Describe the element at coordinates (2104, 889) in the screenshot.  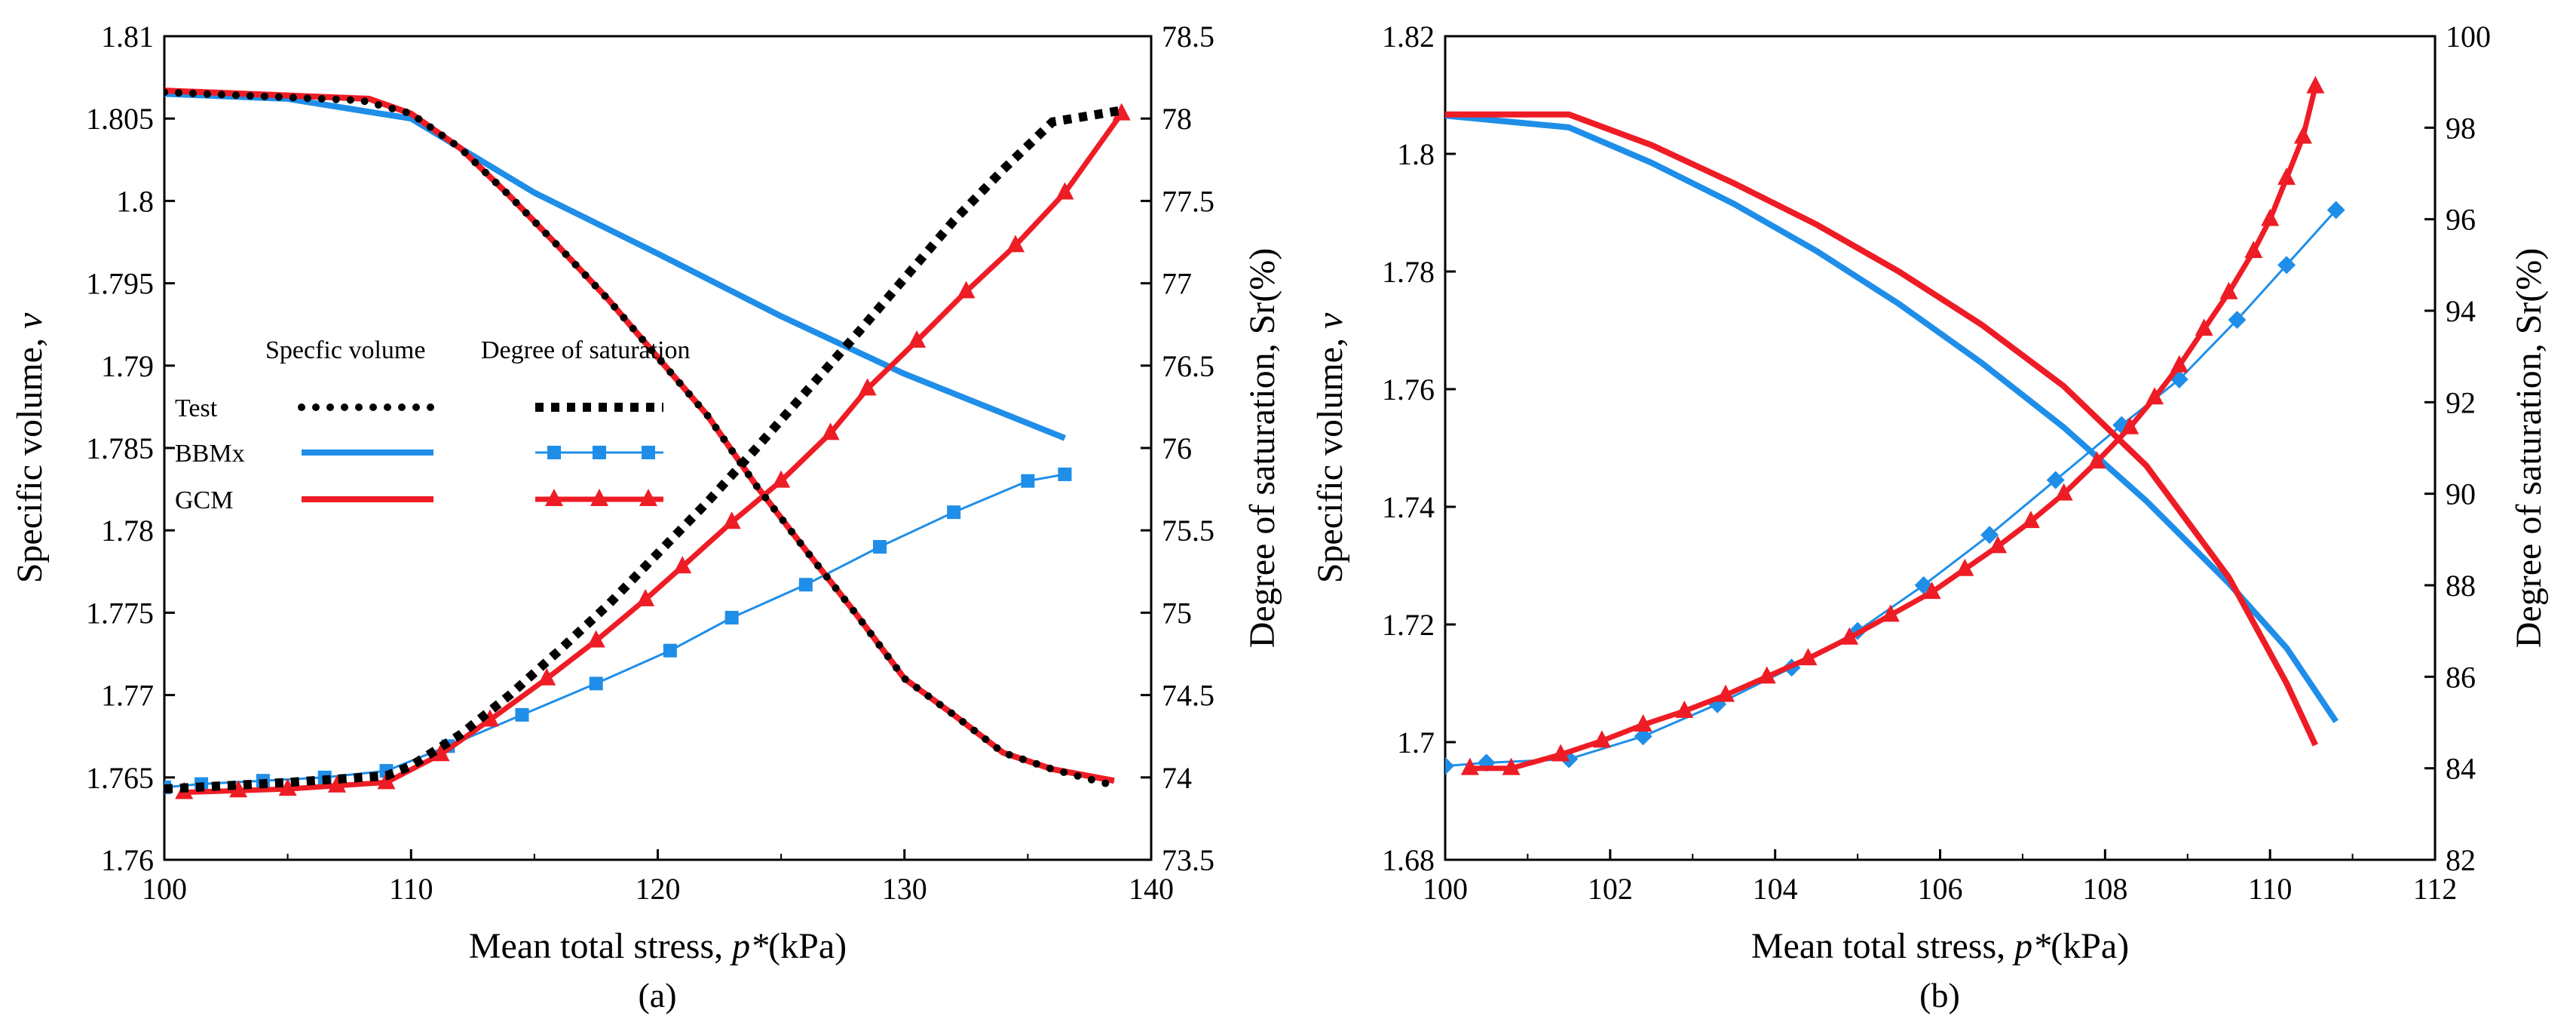
I see `x-tick-label: 108` at that location.